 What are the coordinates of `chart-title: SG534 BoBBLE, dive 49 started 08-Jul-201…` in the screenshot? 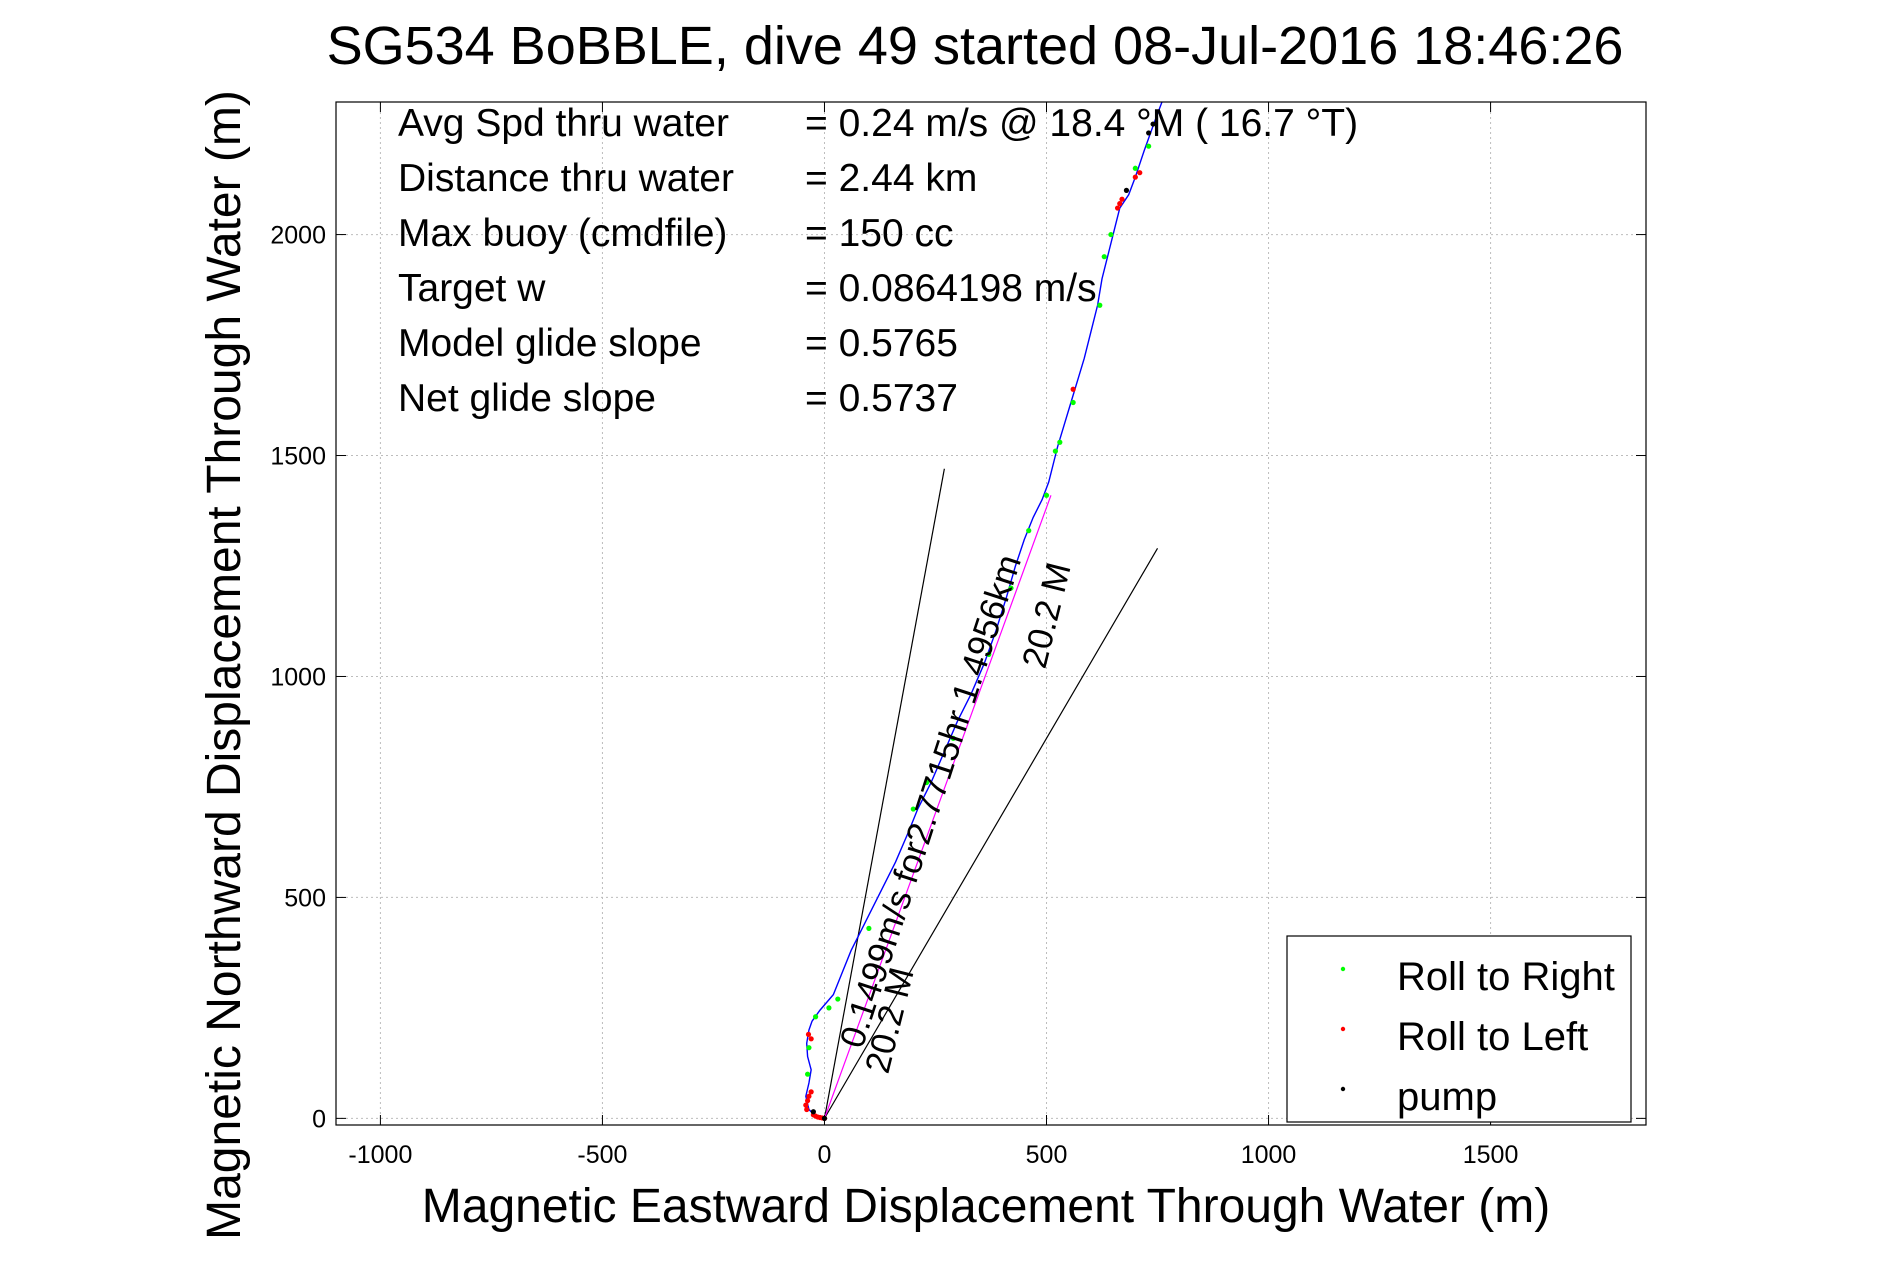 It's located at (975, 46).